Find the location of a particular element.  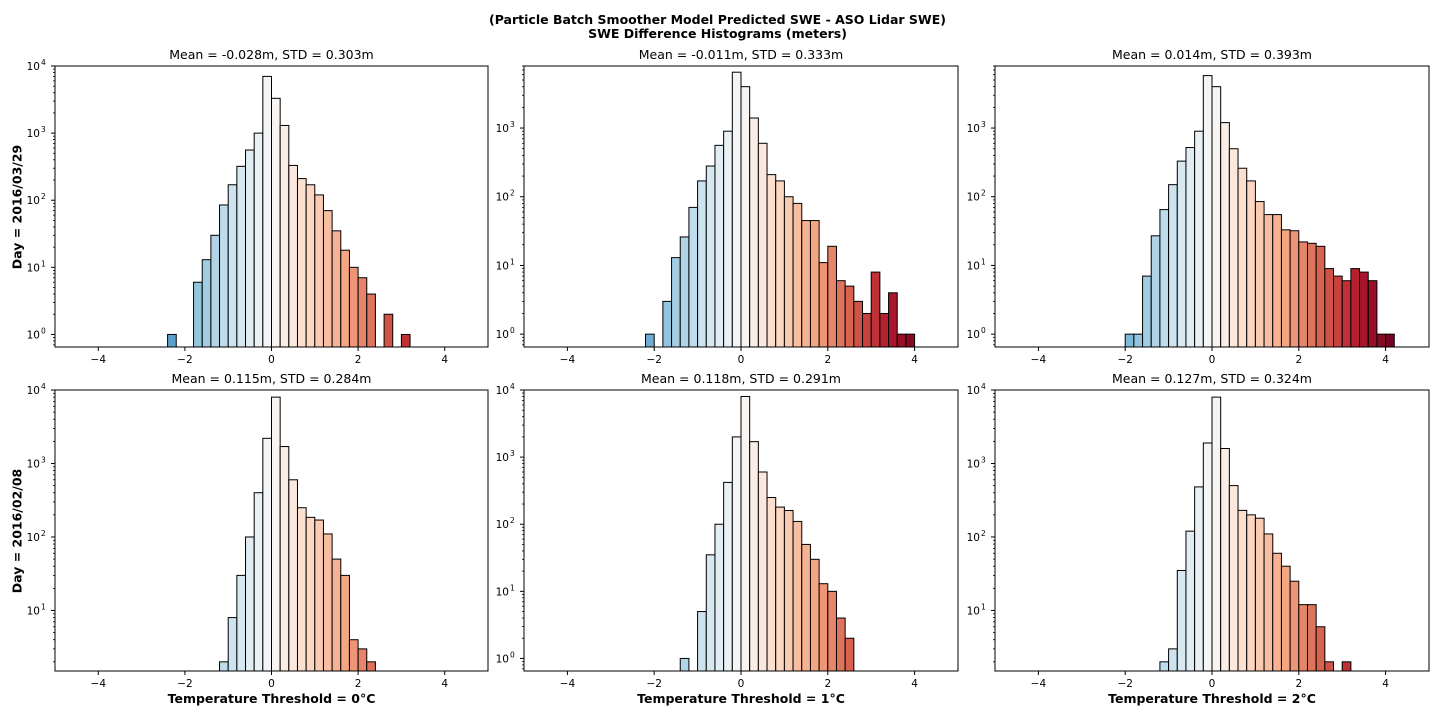

subplot-title-3: Mean = 0.014m, STD = 0.393m is located at coordinates (1212, 54).